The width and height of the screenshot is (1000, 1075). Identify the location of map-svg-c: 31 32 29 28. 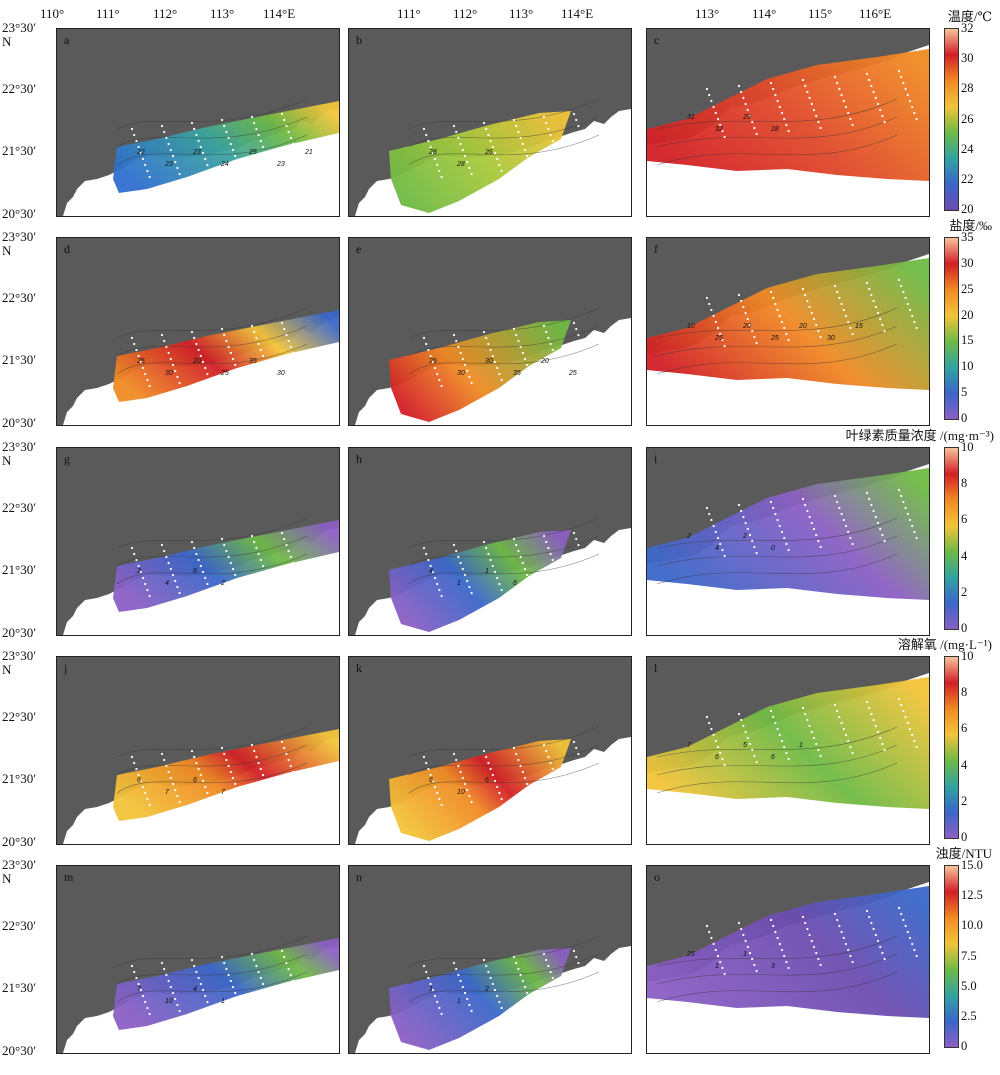
(788, 105).